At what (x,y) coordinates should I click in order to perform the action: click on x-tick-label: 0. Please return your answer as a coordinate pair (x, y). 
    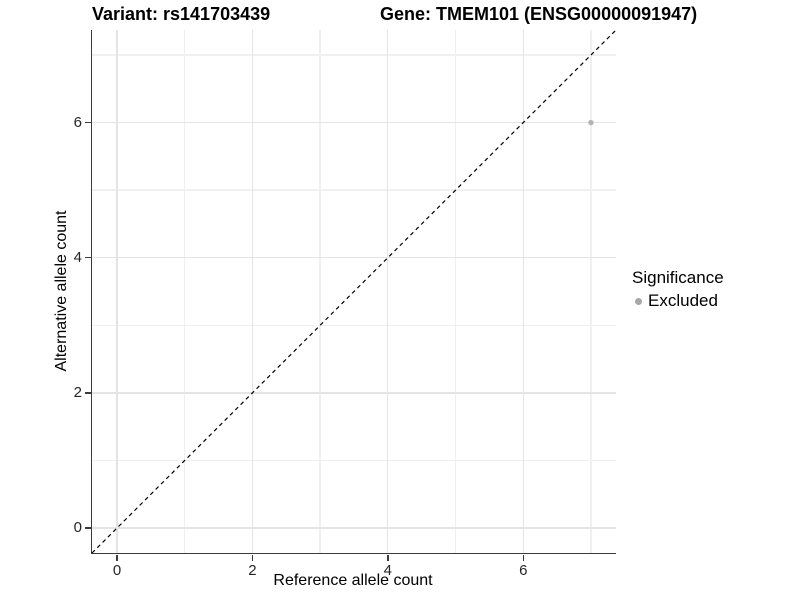
    Looking at the image, I should click on (117, 570).